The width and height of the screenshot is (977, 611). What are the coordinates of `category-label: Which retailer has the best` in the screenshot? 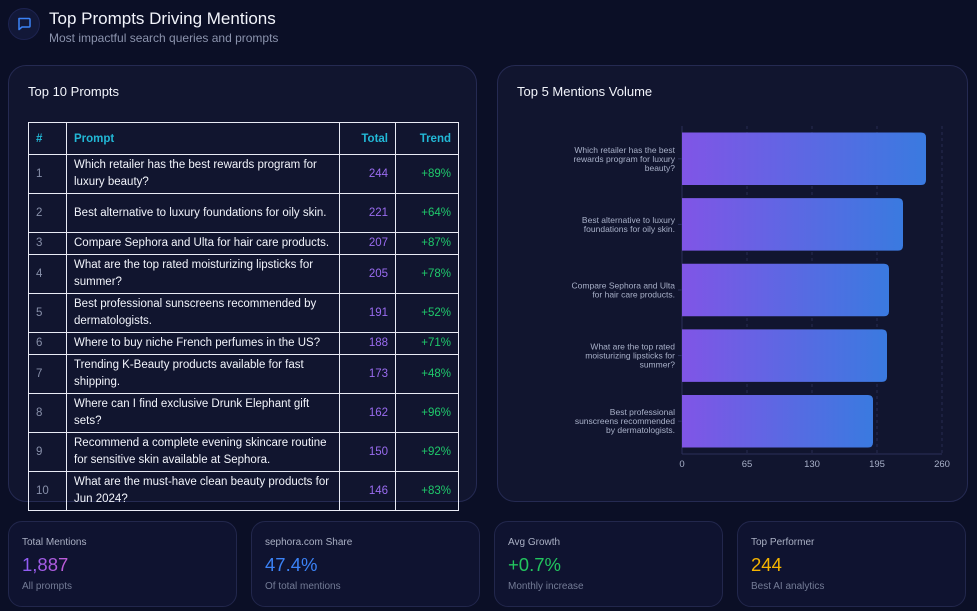 It's located at (624, 150).